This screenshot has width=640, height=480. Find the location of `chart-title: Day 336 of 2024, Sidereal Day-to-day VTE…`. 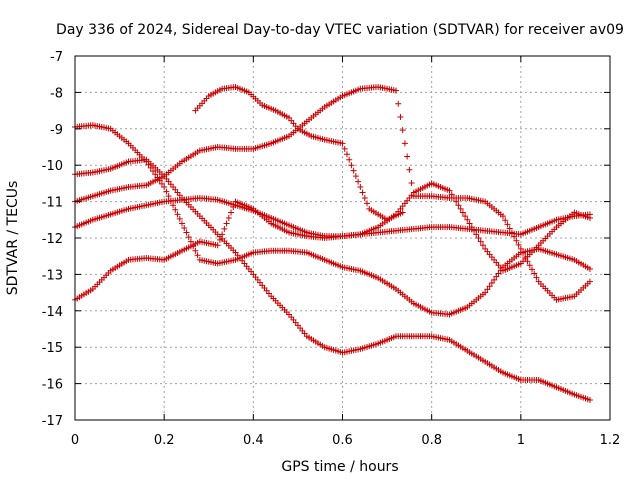

chart-title: Day 336 of 2024, Sidereal Day-to-day VTE… is located at coordinates (340, 30).